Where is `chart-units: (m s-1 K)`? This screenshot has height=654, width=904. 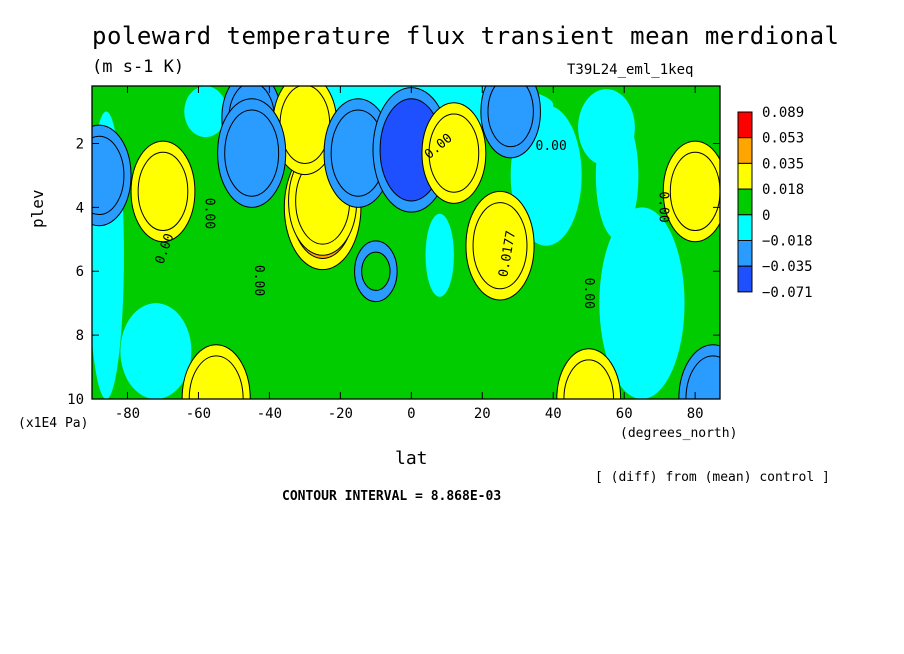
chart-units: (m s-1 K) is located at coordinates (138, 67).